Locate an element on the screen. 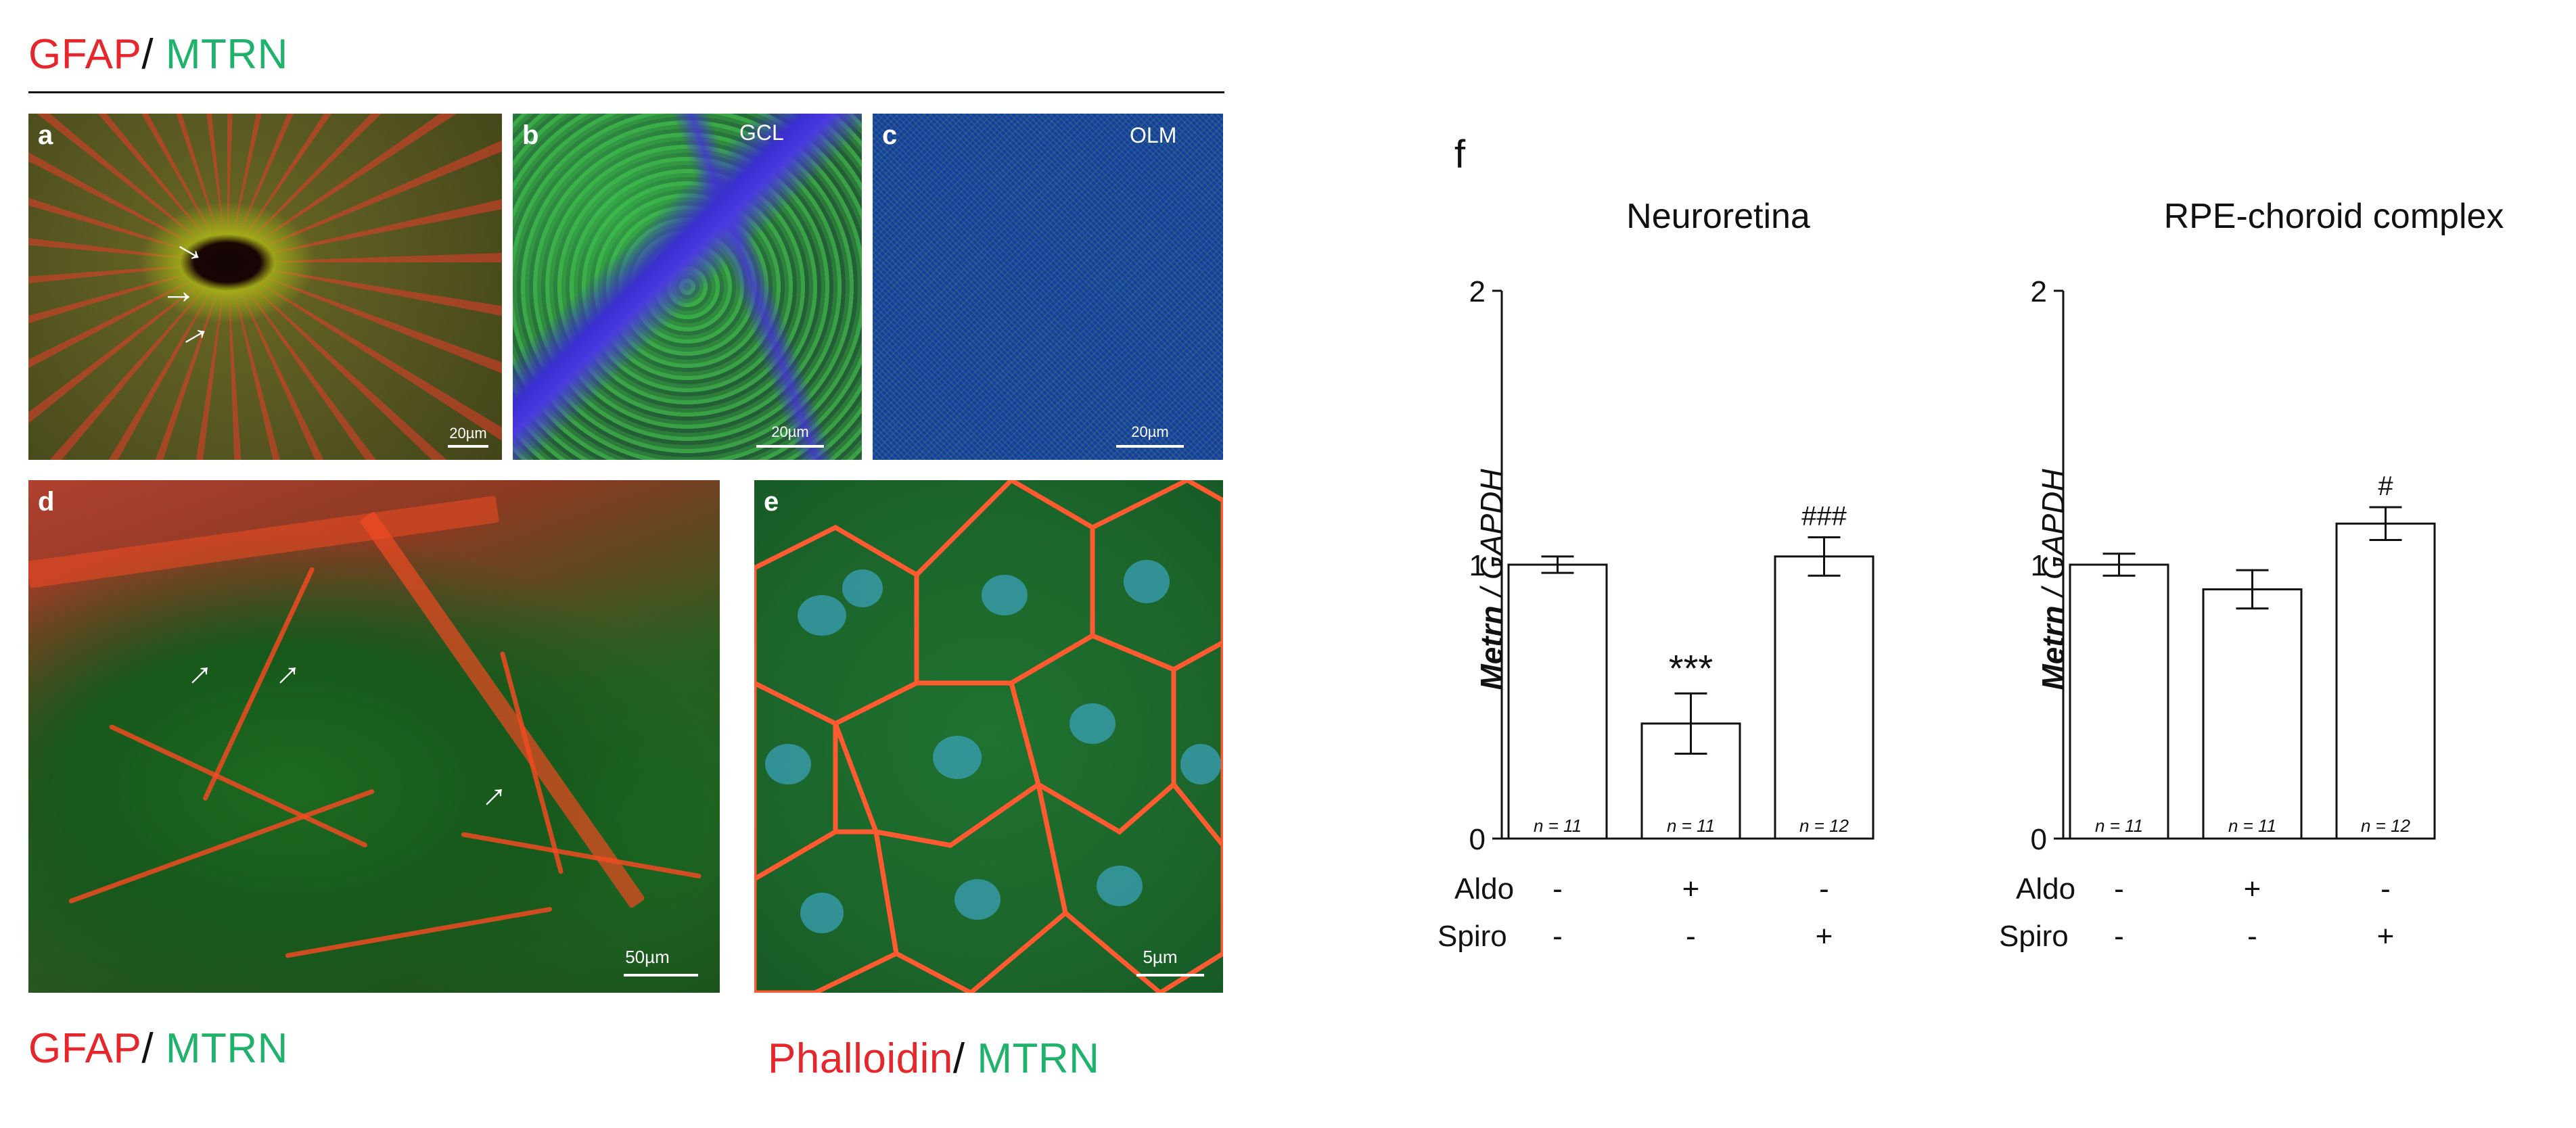  micrograph-panel-d: d → → → 50µm is located at coordinates (374, 737).